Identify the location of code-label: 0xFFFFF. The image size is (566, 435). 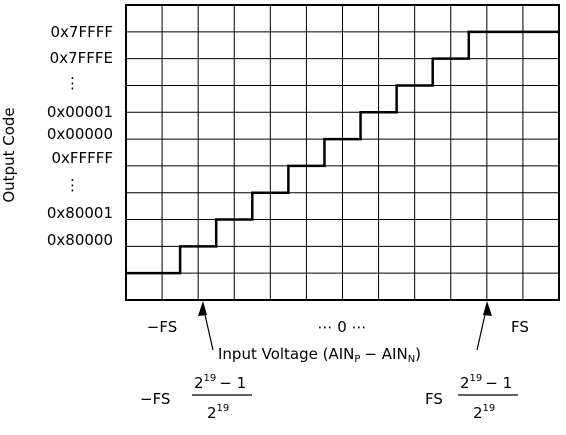
(82, 158).